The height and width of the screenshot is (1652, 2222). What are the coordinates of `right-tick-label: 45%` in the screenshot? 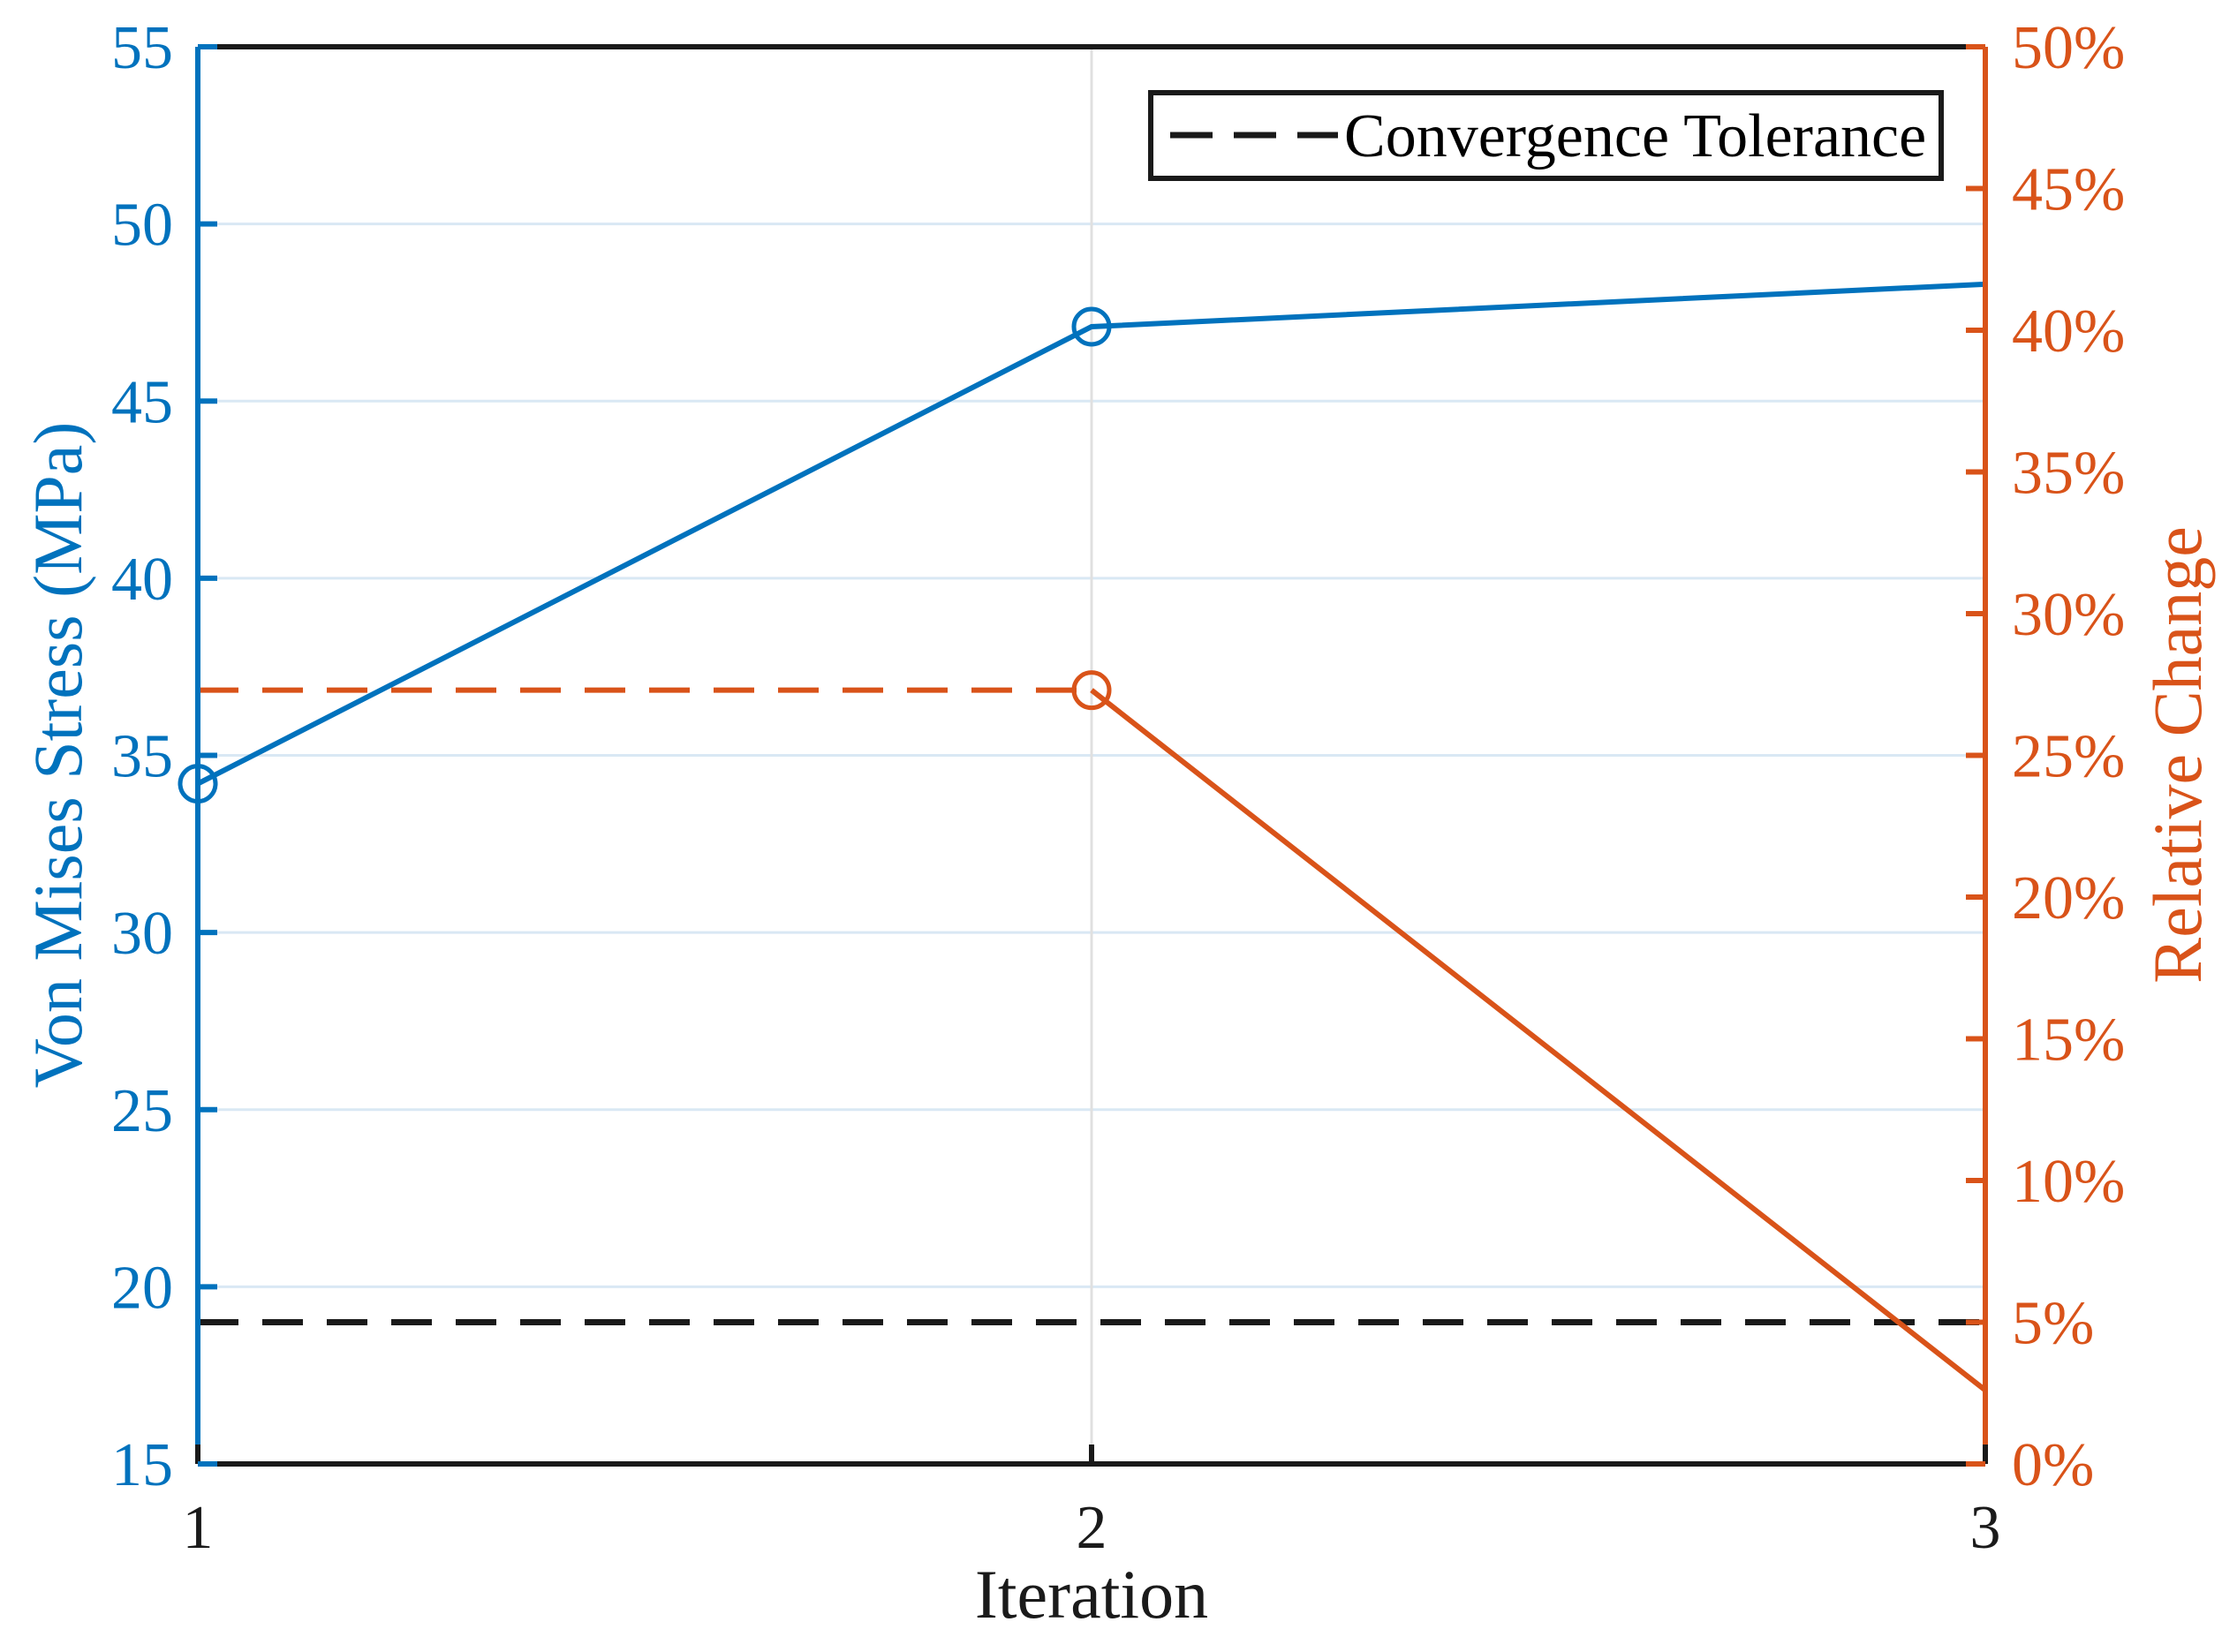 It's located at (2068, 190).